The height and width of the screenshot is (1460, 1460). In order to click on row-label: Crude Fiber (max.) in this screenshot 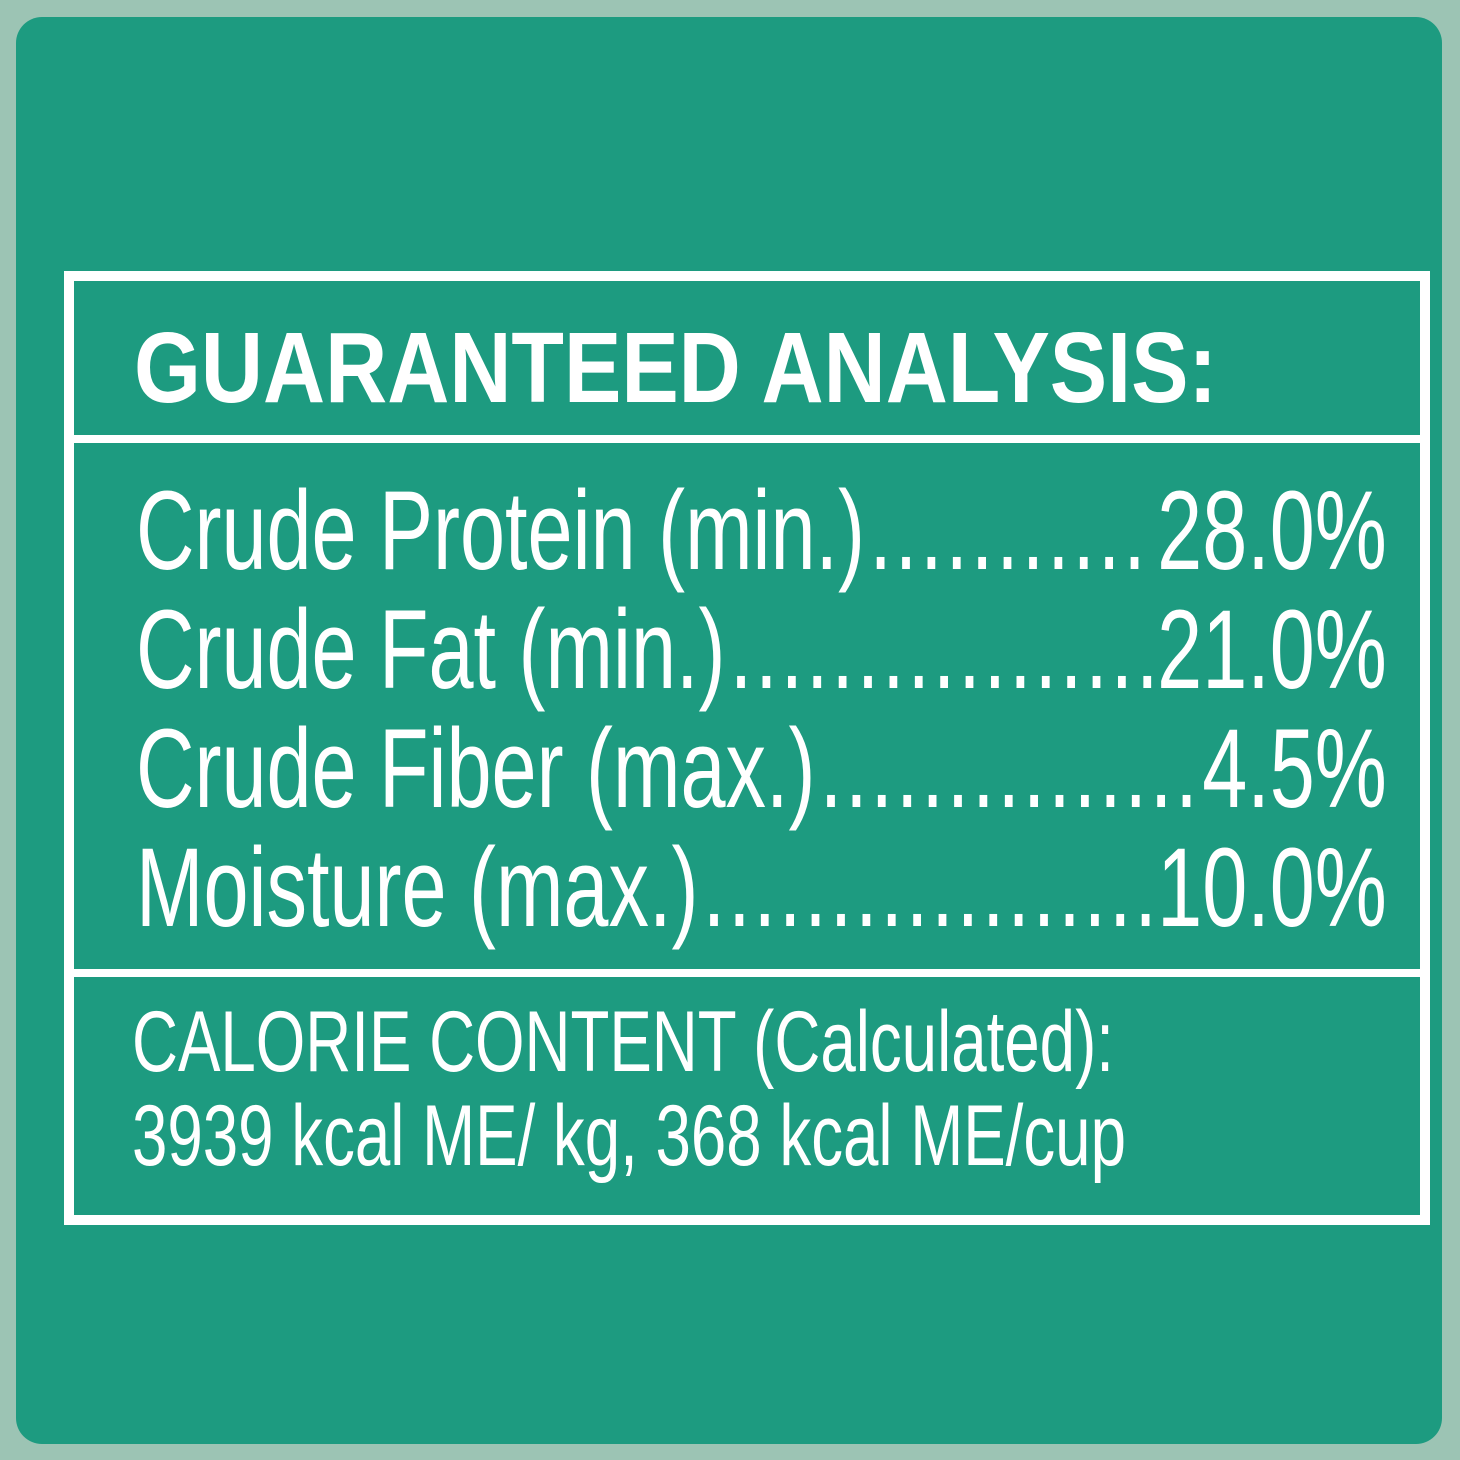, I will do `click(476, 768)`.